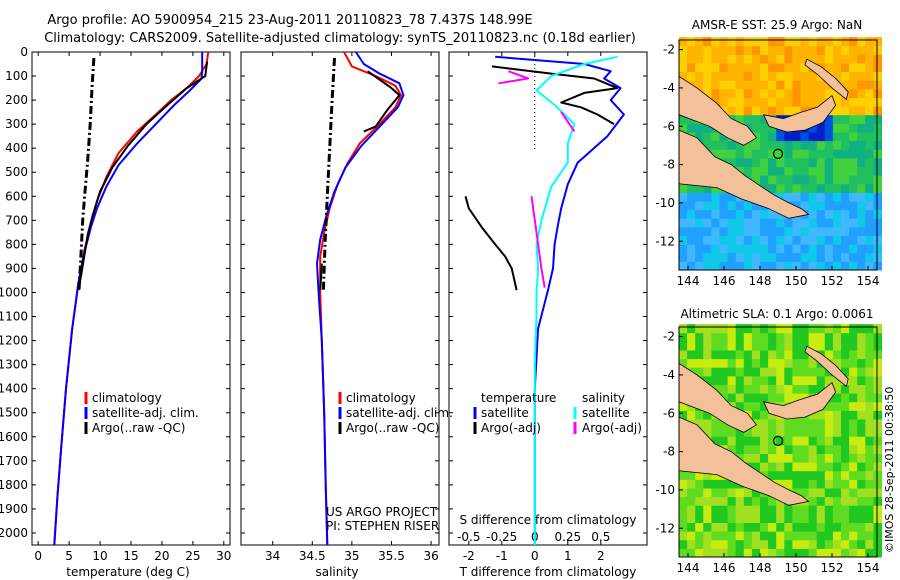 The image size is (900, 580). I want to click on map-y-tick-label: -12, so click(665, 241).